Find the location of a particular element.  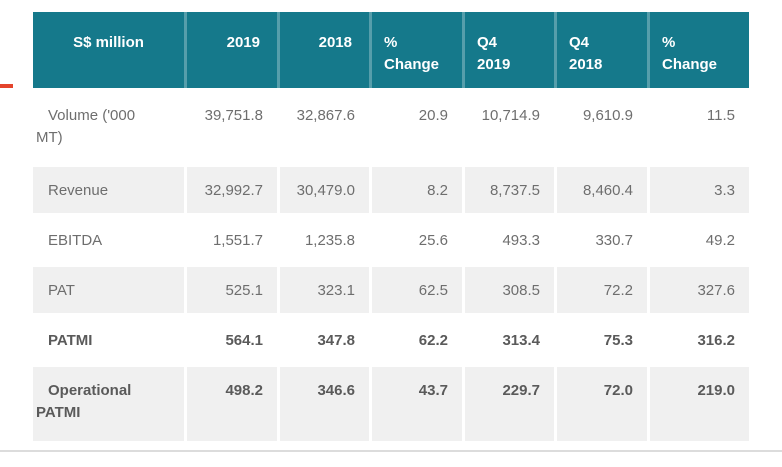

metric-label: Operational PATMI is located at coordinates (110, 404).